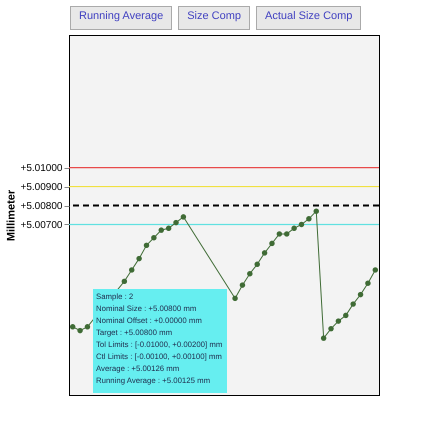 The width and height of the screenshot is (425, 427). I want to click on y-tick-label: +5.00900, so click(41, 188).